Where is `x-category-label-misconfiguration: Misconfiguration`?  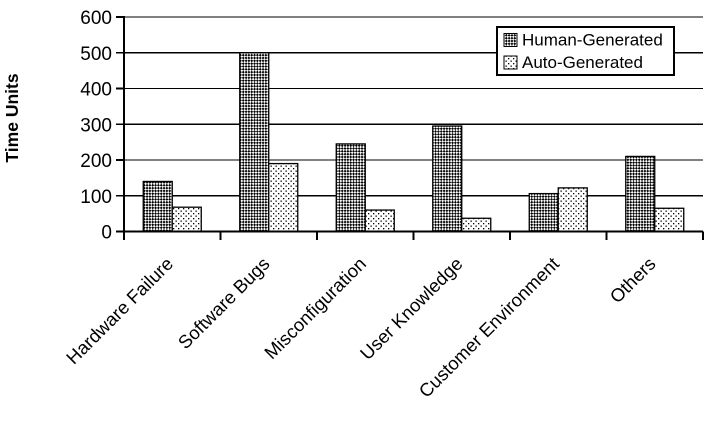
x-category-label-misconfiguration: Misconfiguration is located at coordinates (315, 308).